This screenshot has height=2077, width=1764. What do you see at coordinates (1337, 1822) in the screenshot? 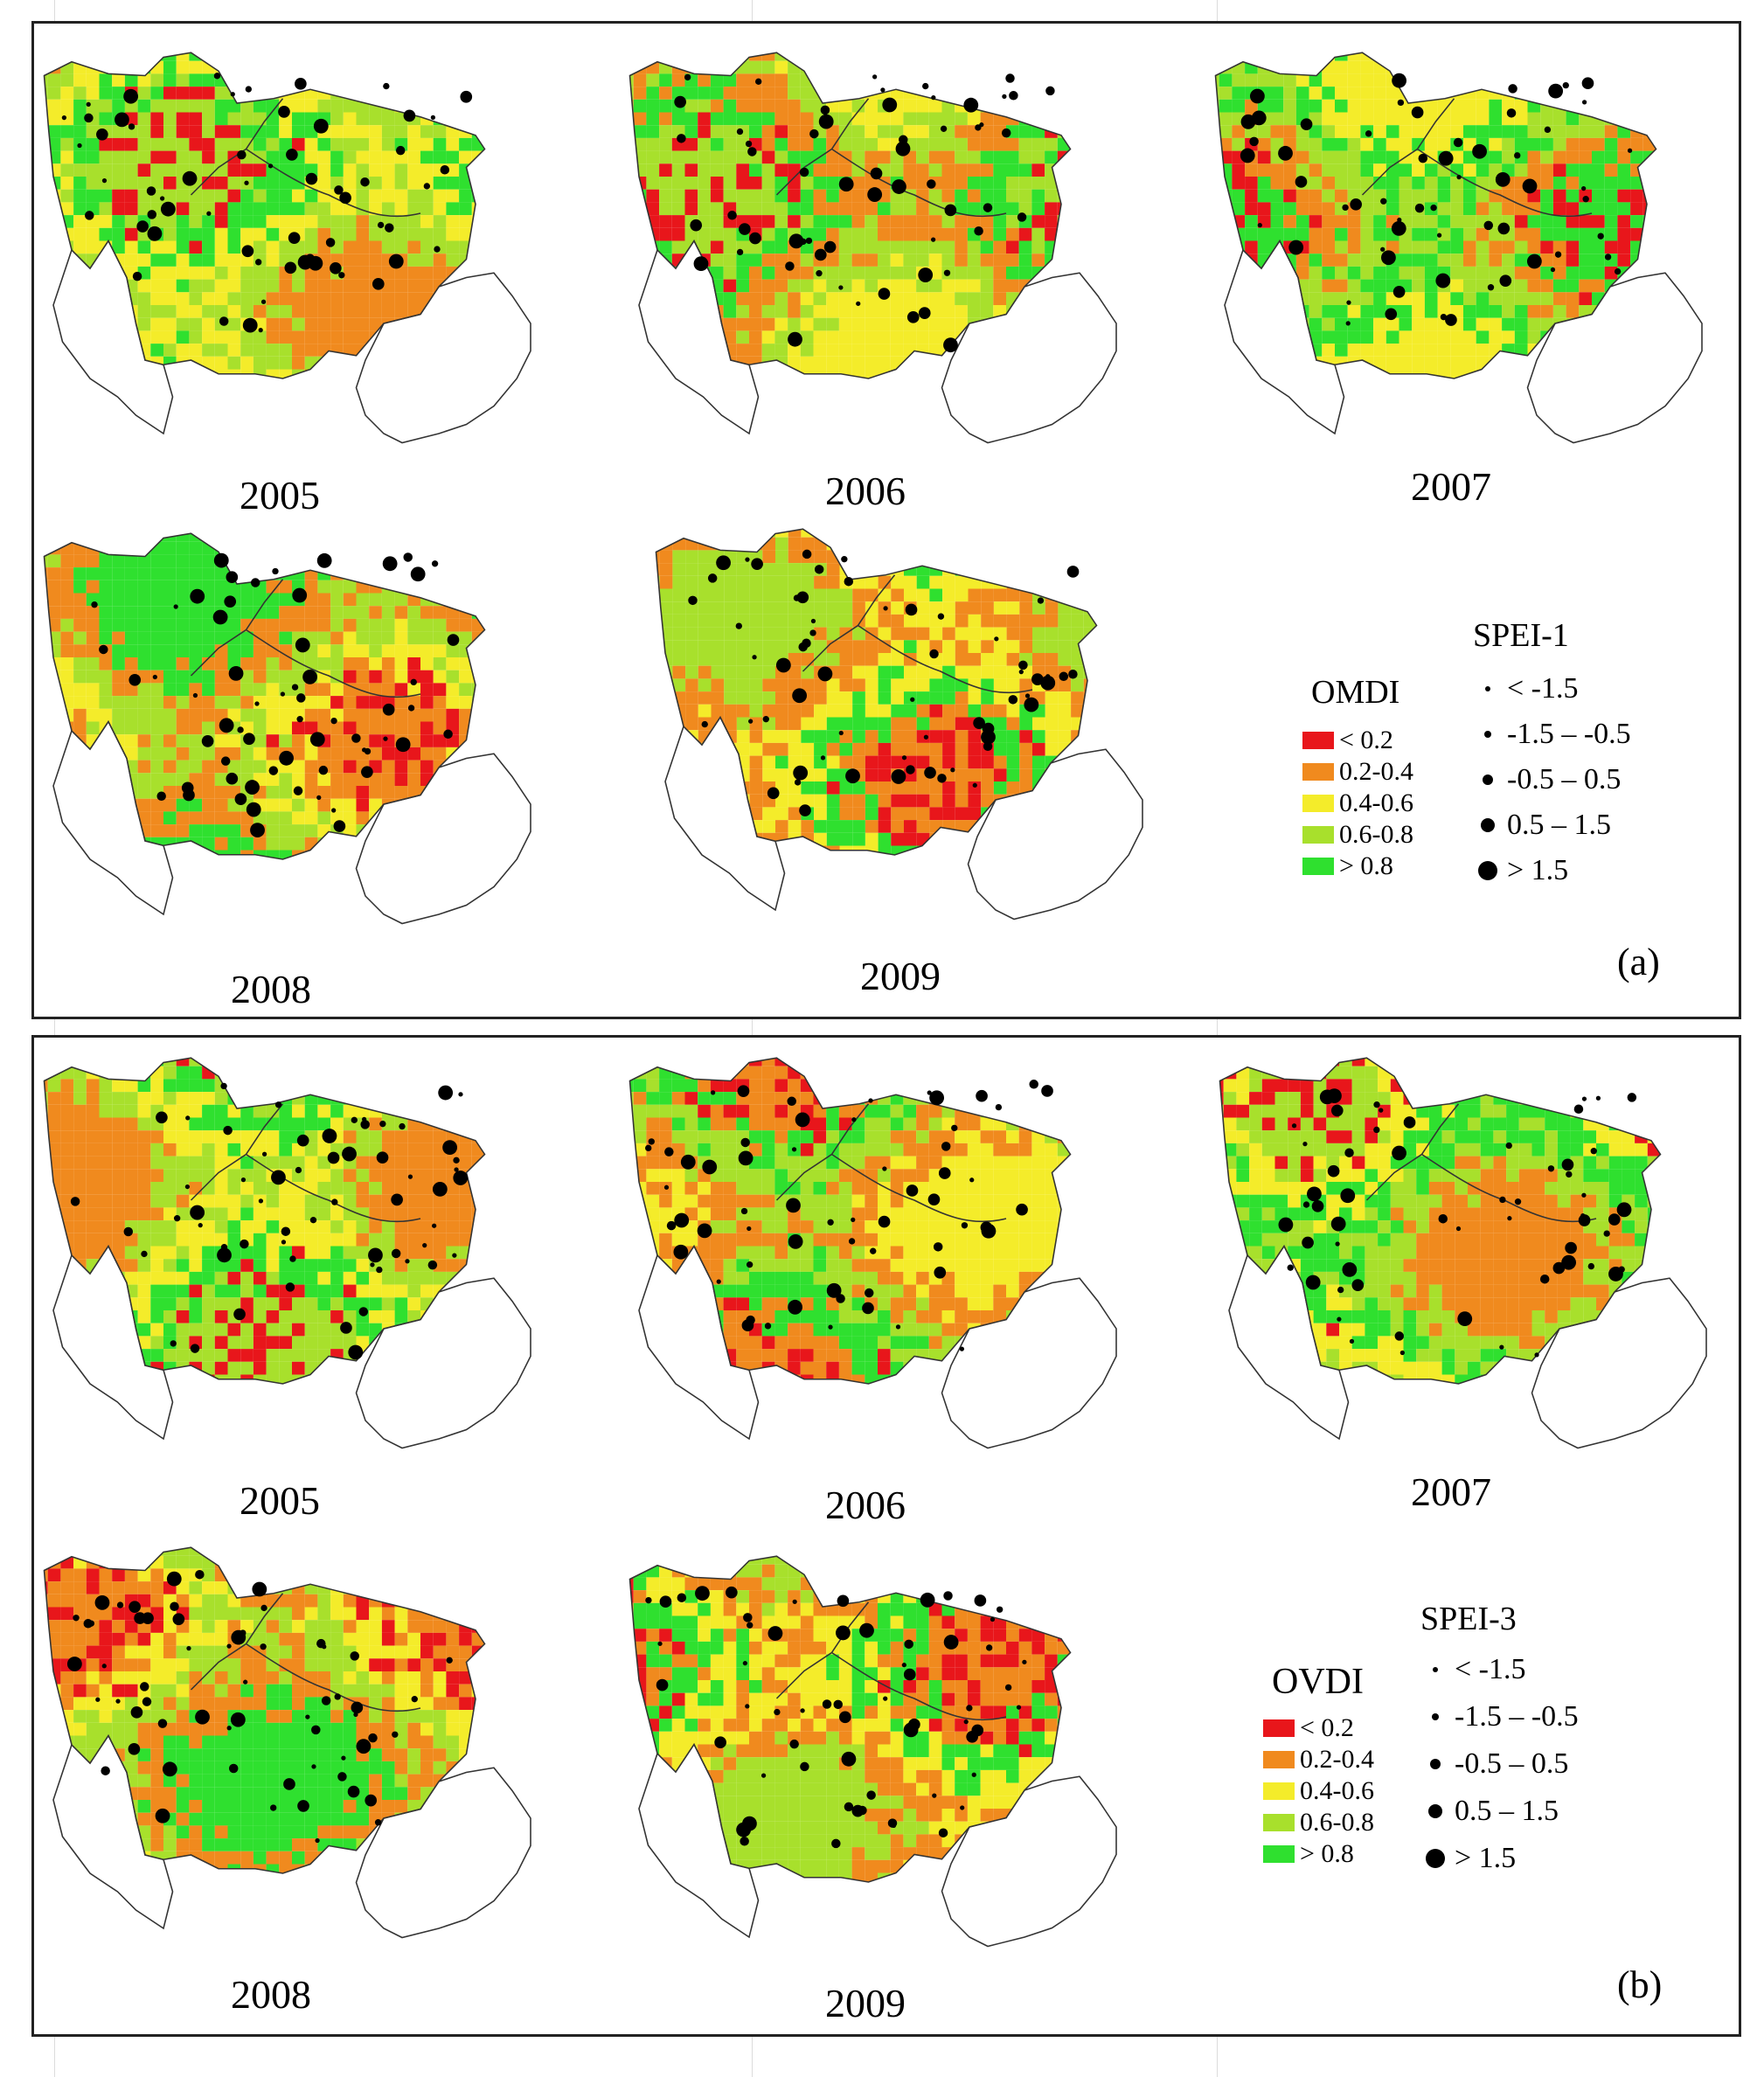
I see `legend-label: 0.6-0.8` at bounding box center [1337, 1822].